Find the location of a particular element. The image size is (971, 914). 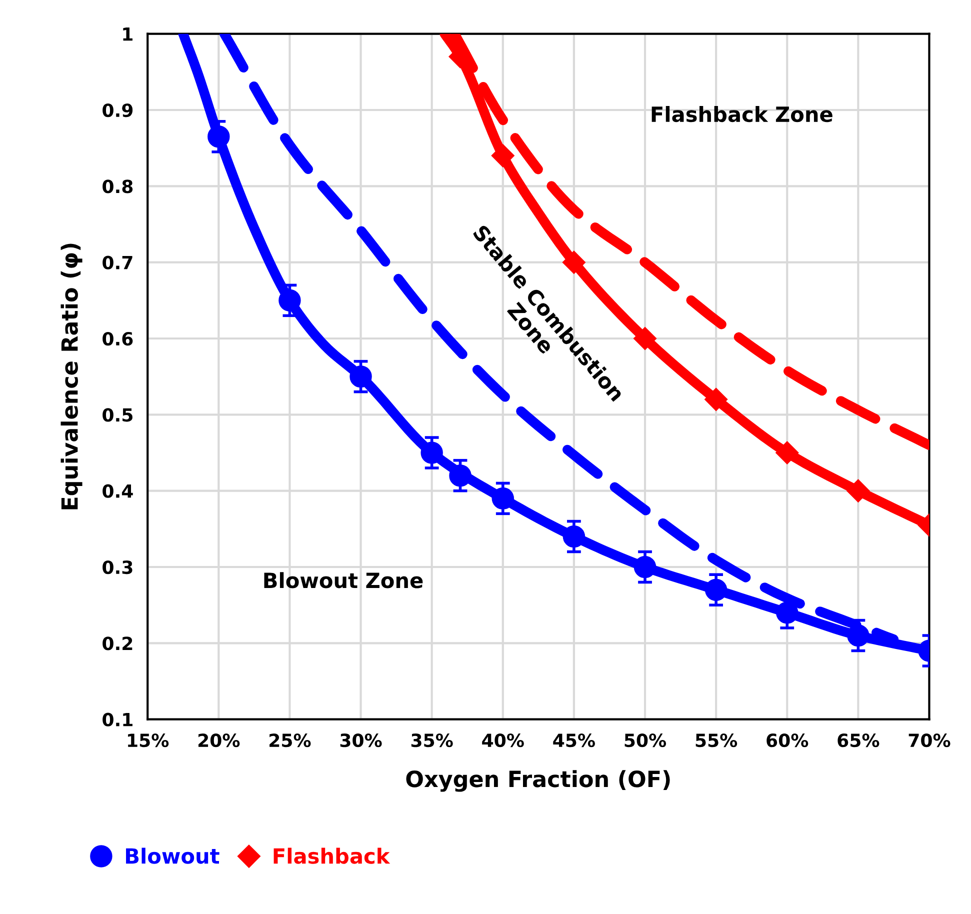

y-tick-label: 0.1 is located at coordinates (117, 719).